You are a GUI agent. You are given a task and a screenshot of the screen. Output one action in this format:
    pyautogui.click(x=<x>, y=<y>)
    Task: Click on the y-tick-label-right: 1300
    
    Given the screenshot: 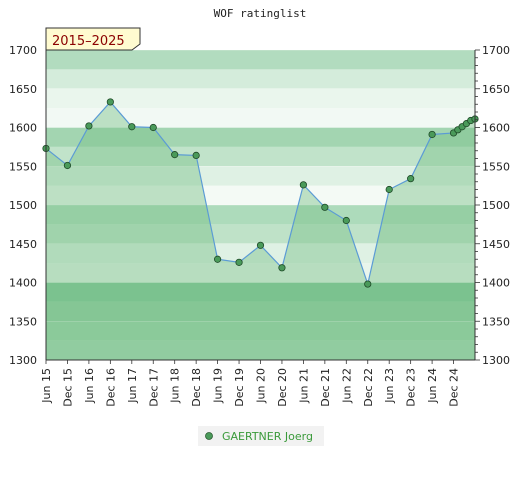 What is the action you would take?
    pyautogui.click(x=496, y=360)
    